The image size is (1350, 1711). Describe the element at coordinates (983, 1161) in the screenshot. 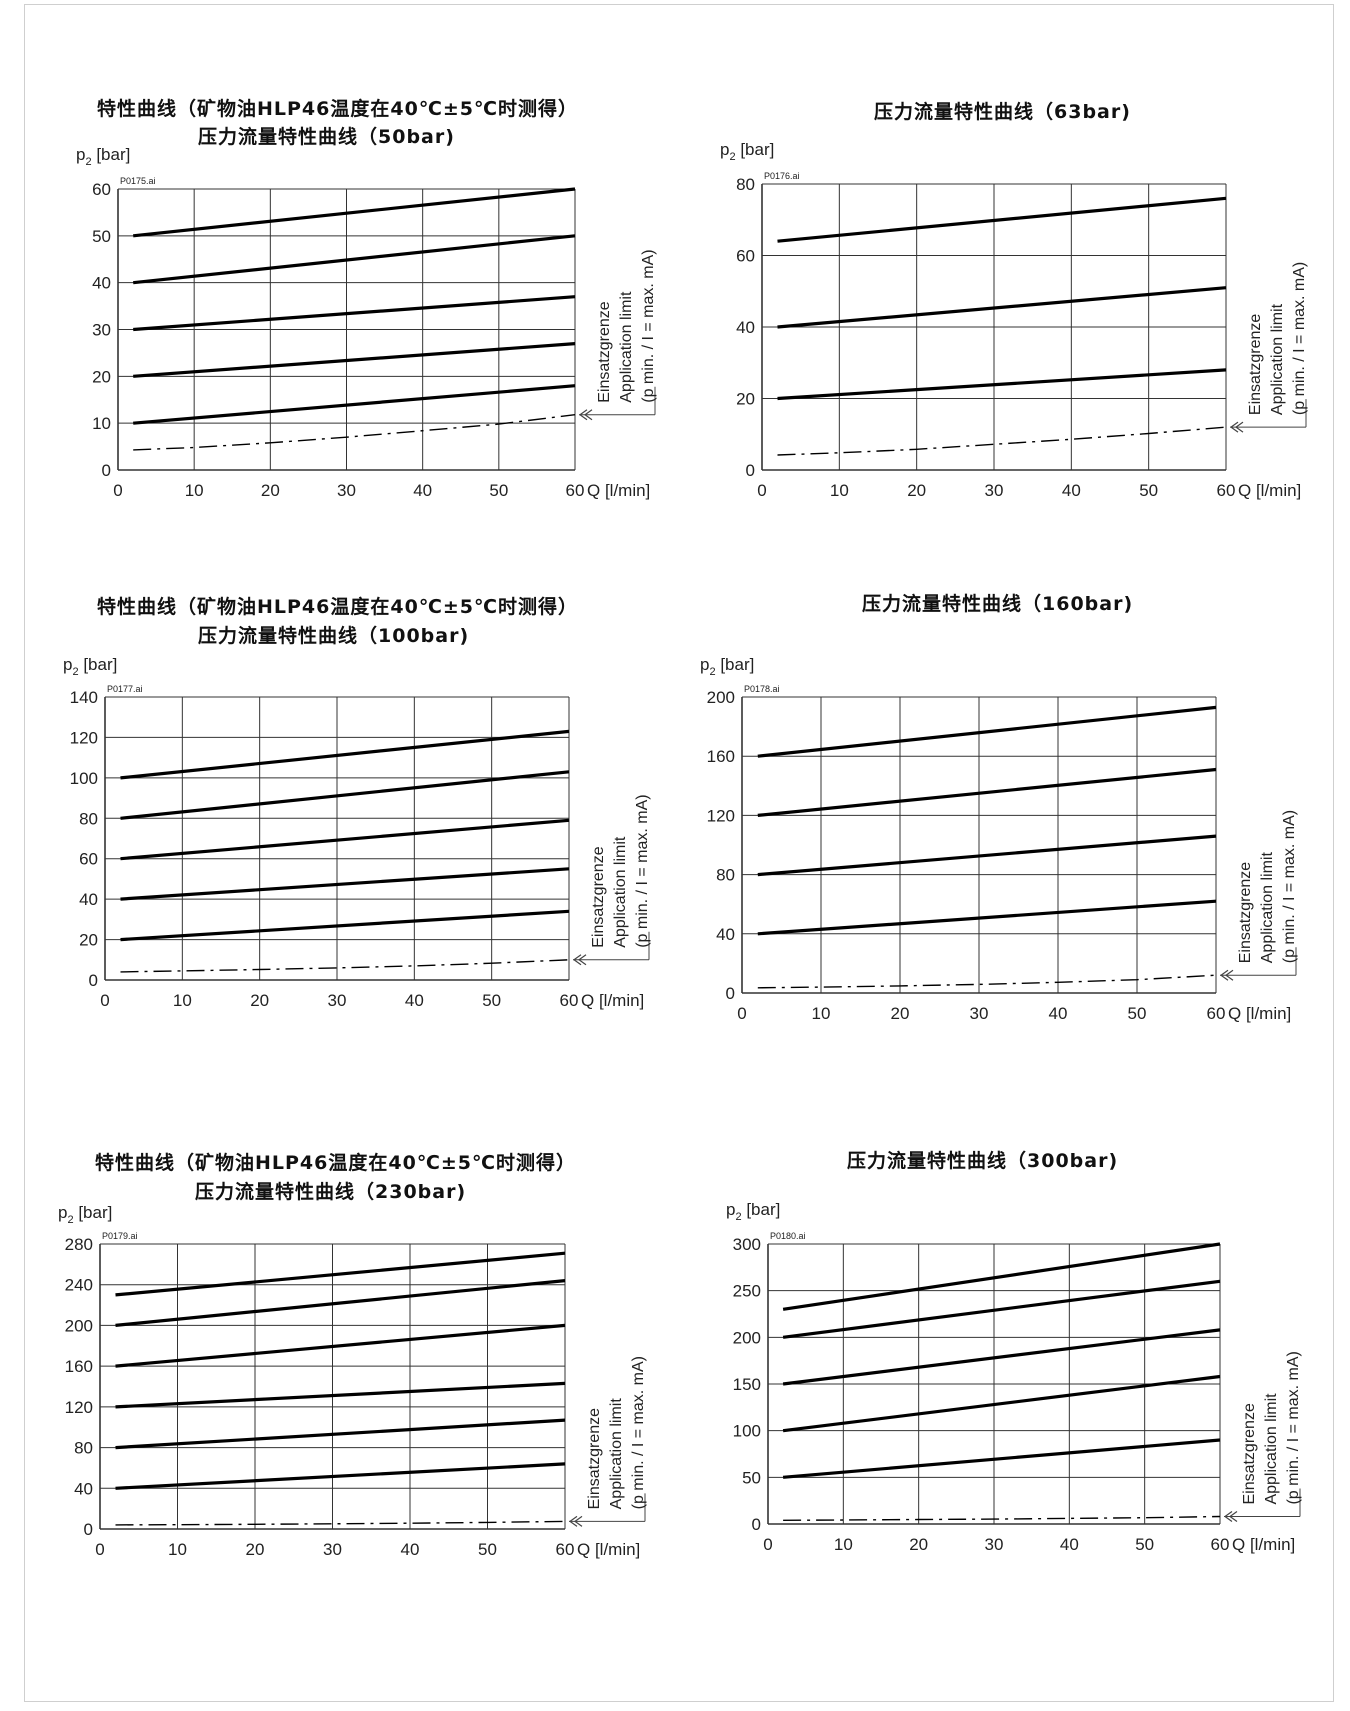

I see `chart-title-line-1: 压力流量特性曲线（300bar)` at that location.